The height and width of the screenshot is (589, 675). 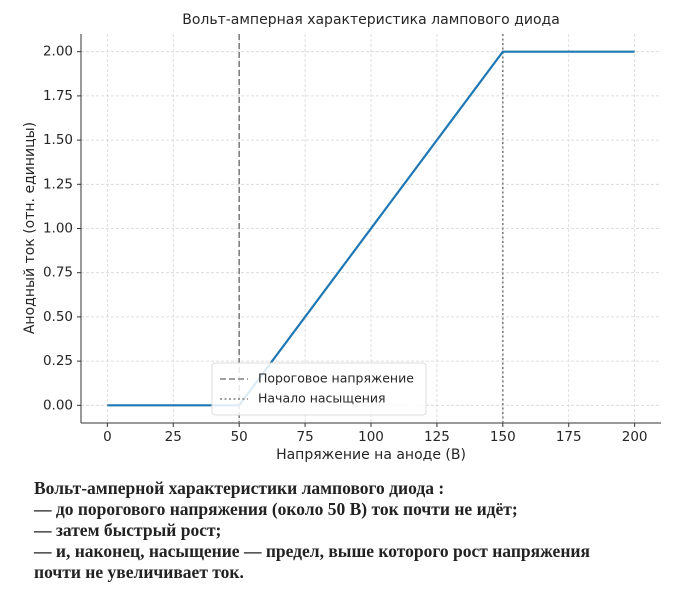 What do you see at coordinates (371, 455) in the screenshot?
I see `x-axis-label: Напряжение на аноде (В)` at bounding box center [371, 455].